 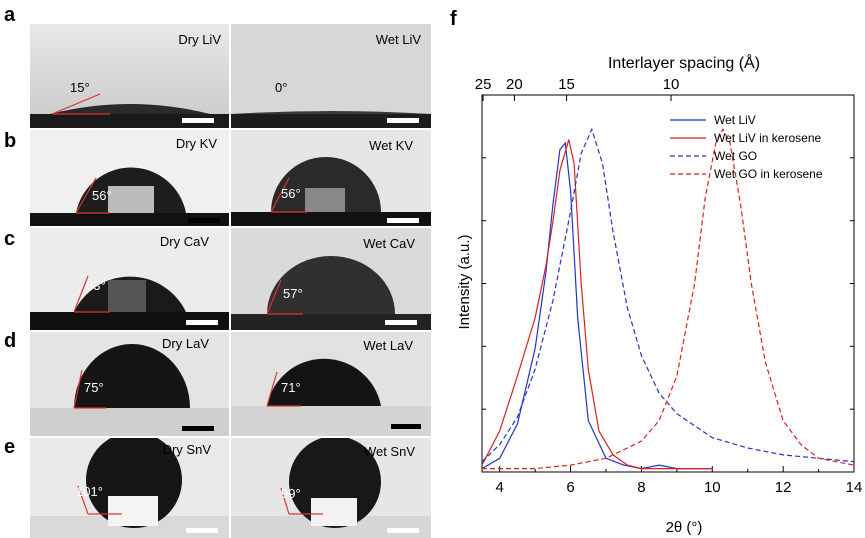 I want to click on photo-wet-snv: Wet SnV 99°, so click(x=331, y=488).